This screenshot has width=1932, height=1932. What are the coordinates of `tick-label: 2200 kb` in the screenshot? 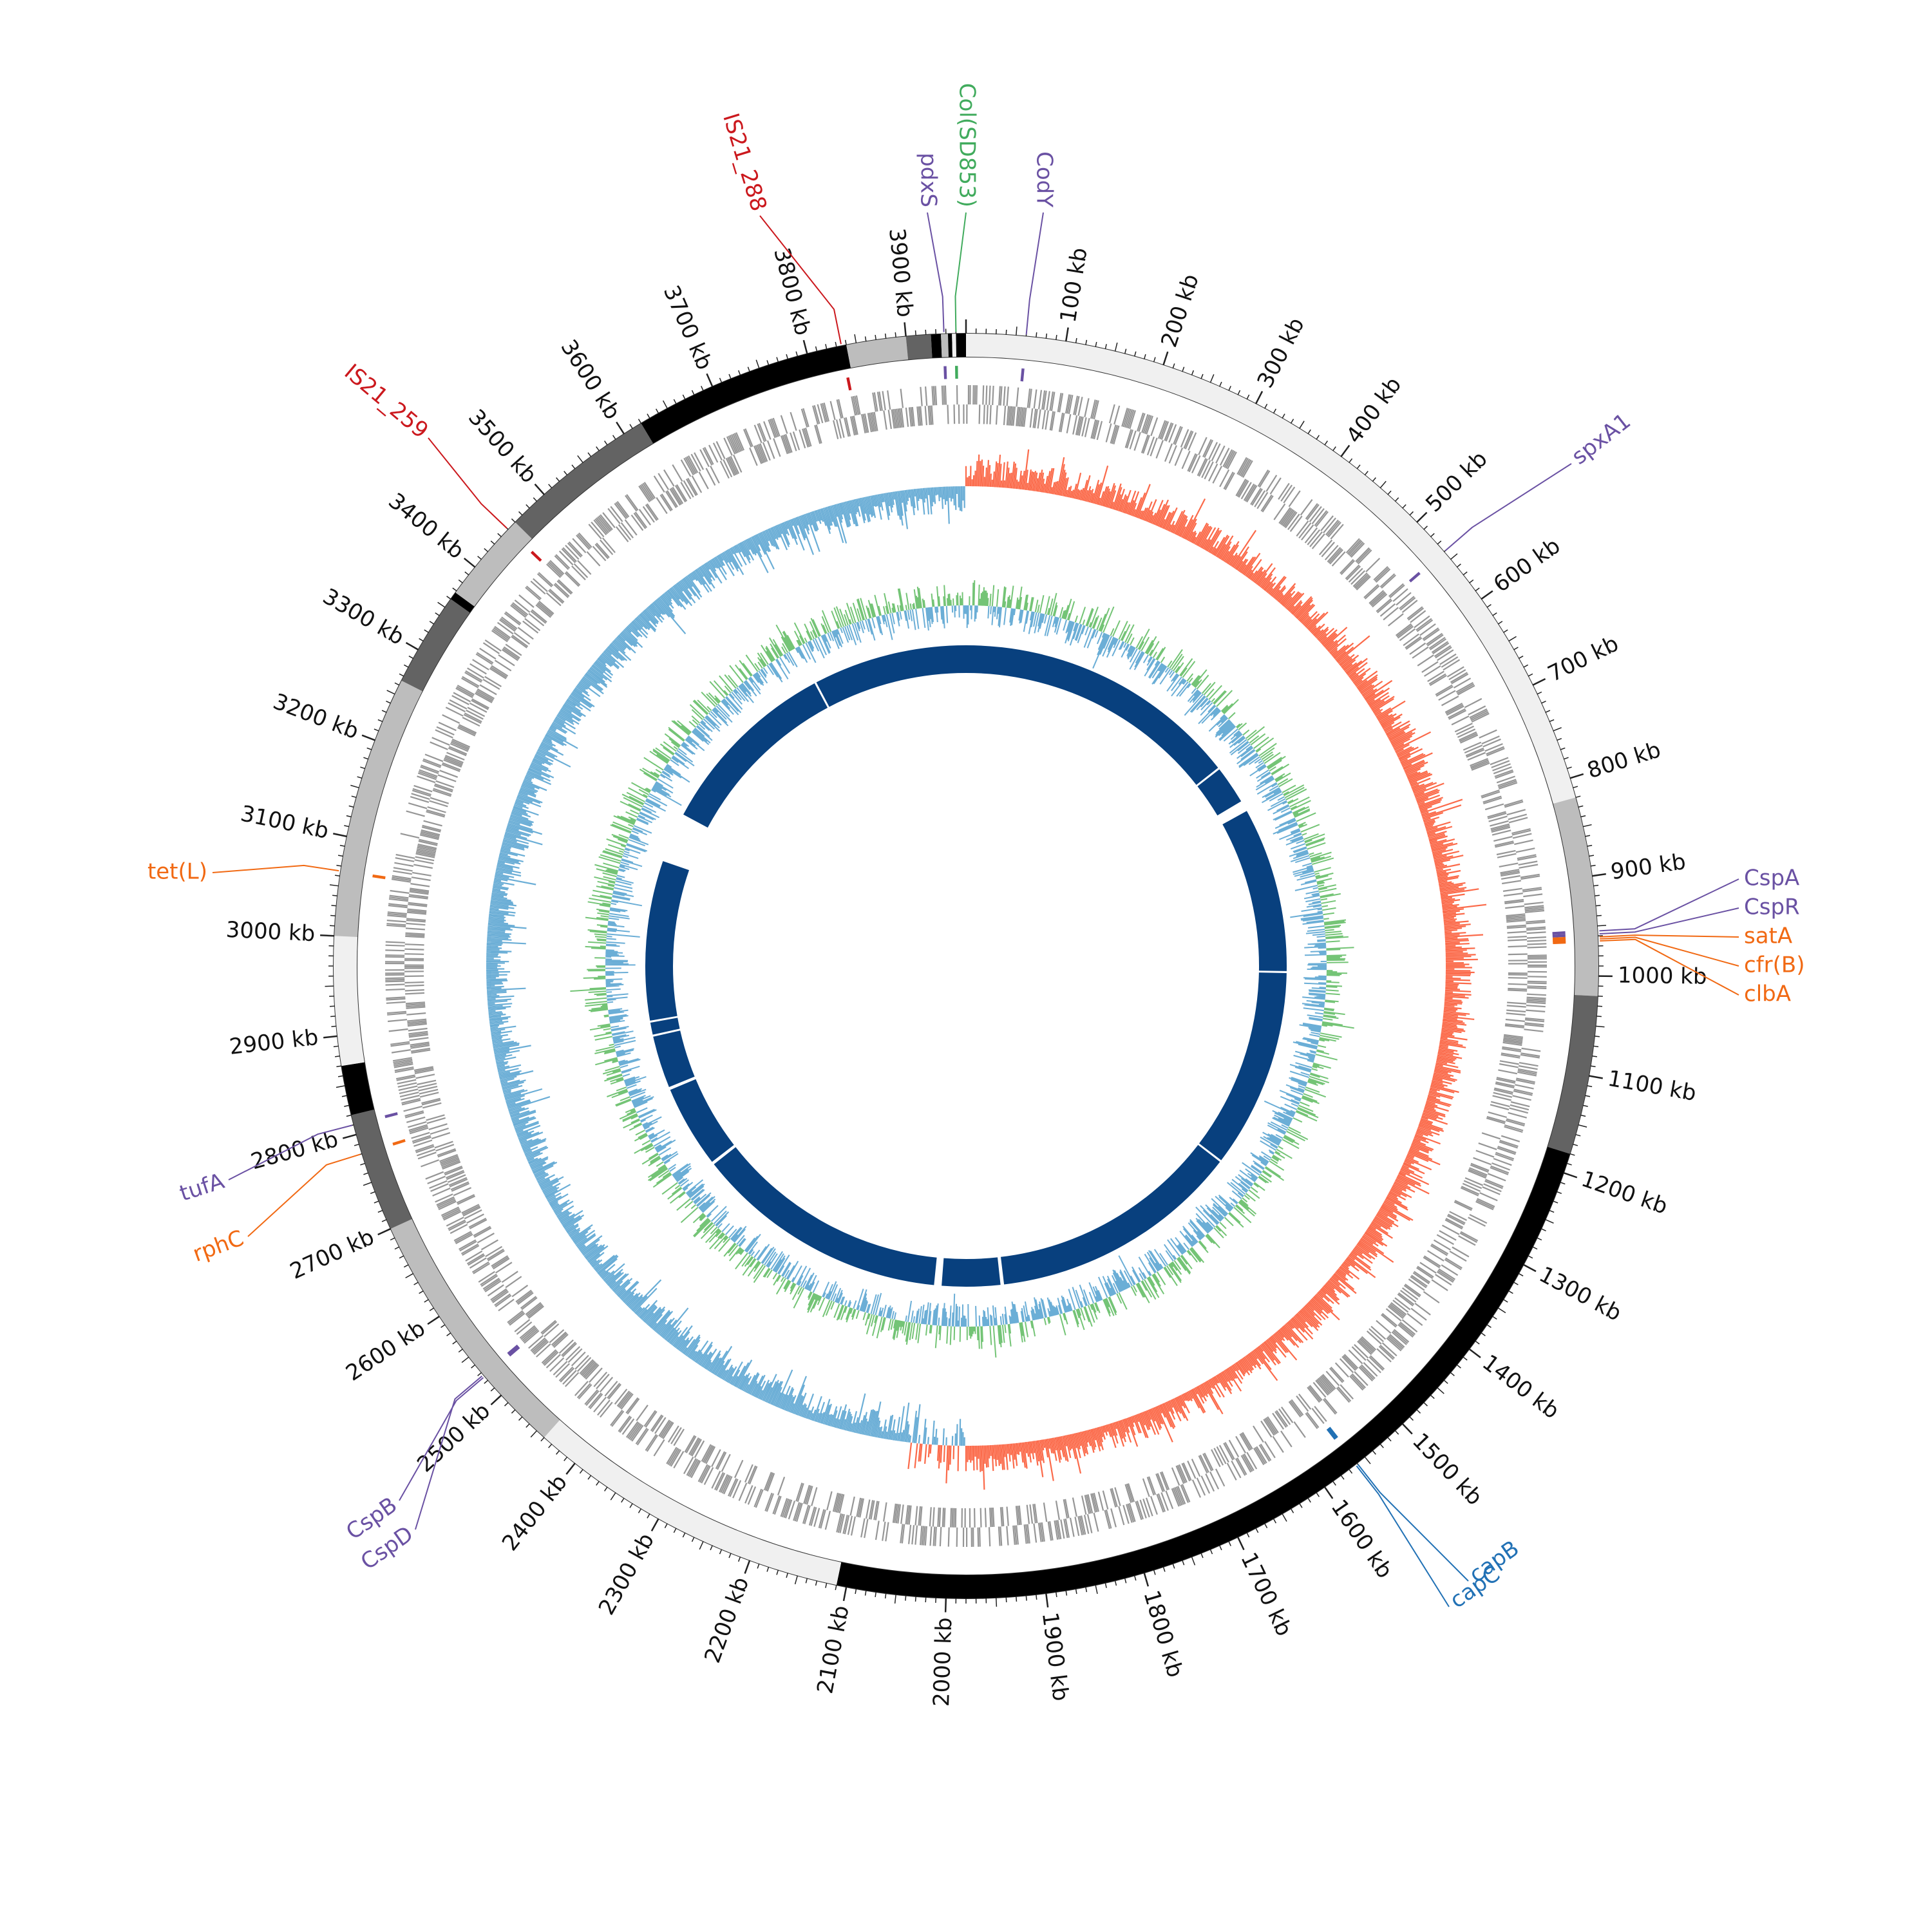 It's located at (726, 1620).